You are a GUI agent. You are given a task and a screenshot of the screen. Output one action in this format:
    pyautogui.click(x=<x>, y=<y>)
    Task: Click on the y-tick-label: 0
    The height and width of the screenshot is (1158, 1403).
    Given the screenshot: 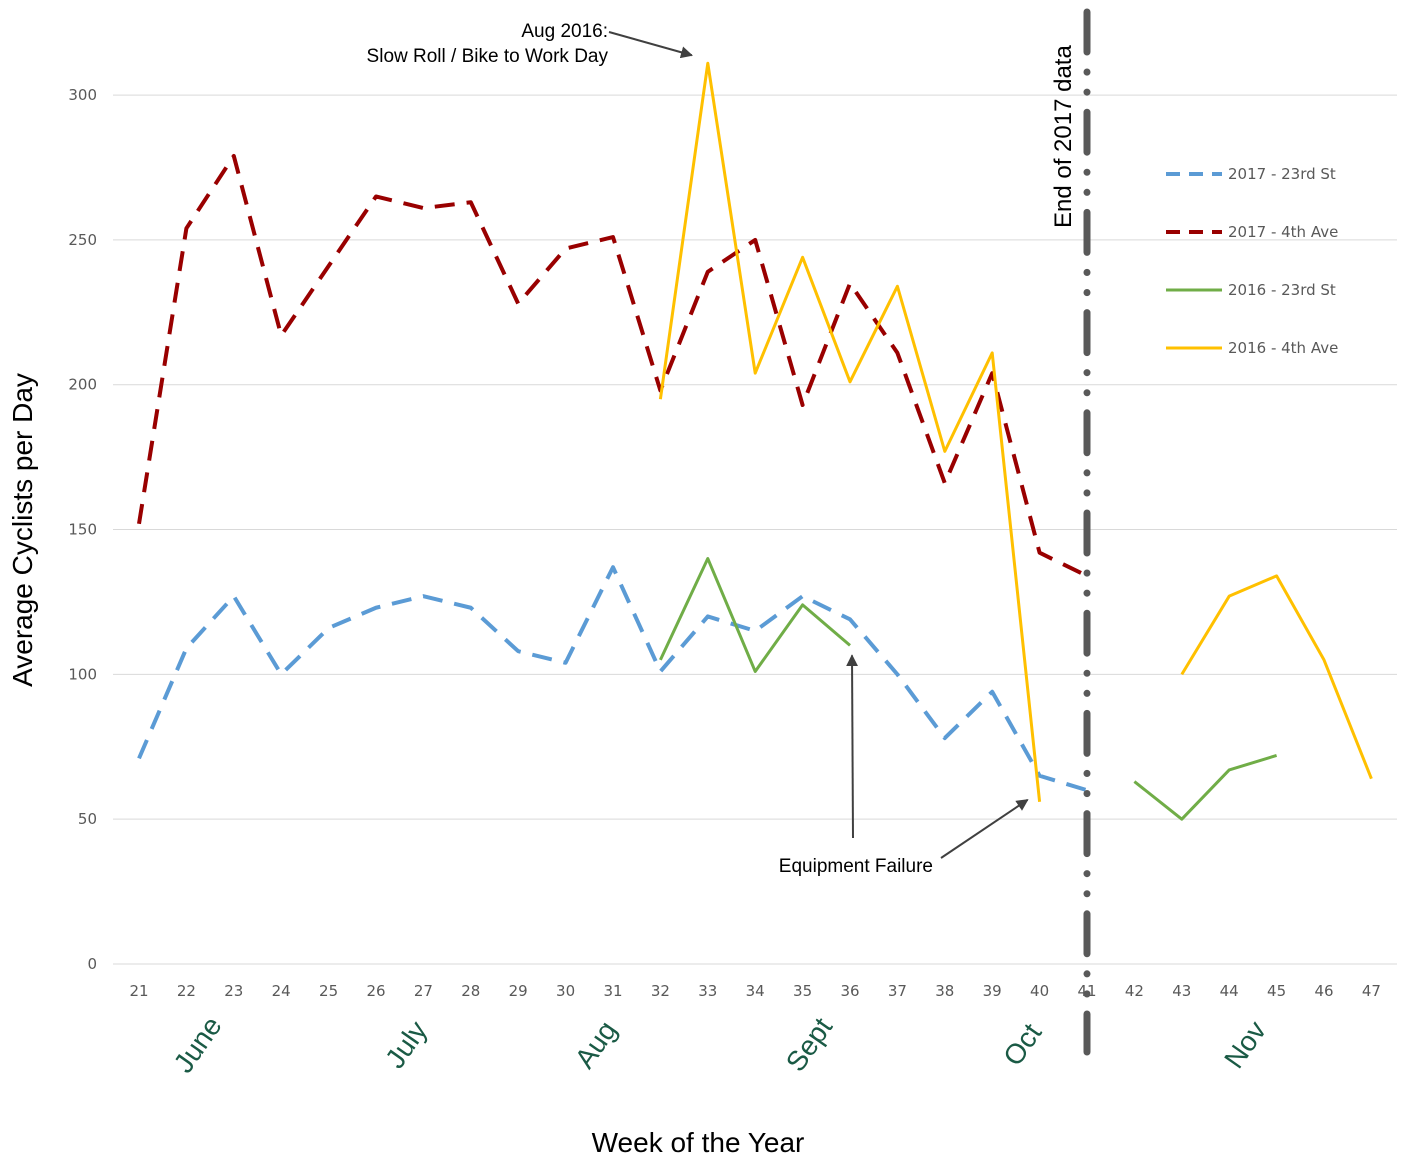 What is the action you would take?
    pyautogui.click(x=92, y=964)
    